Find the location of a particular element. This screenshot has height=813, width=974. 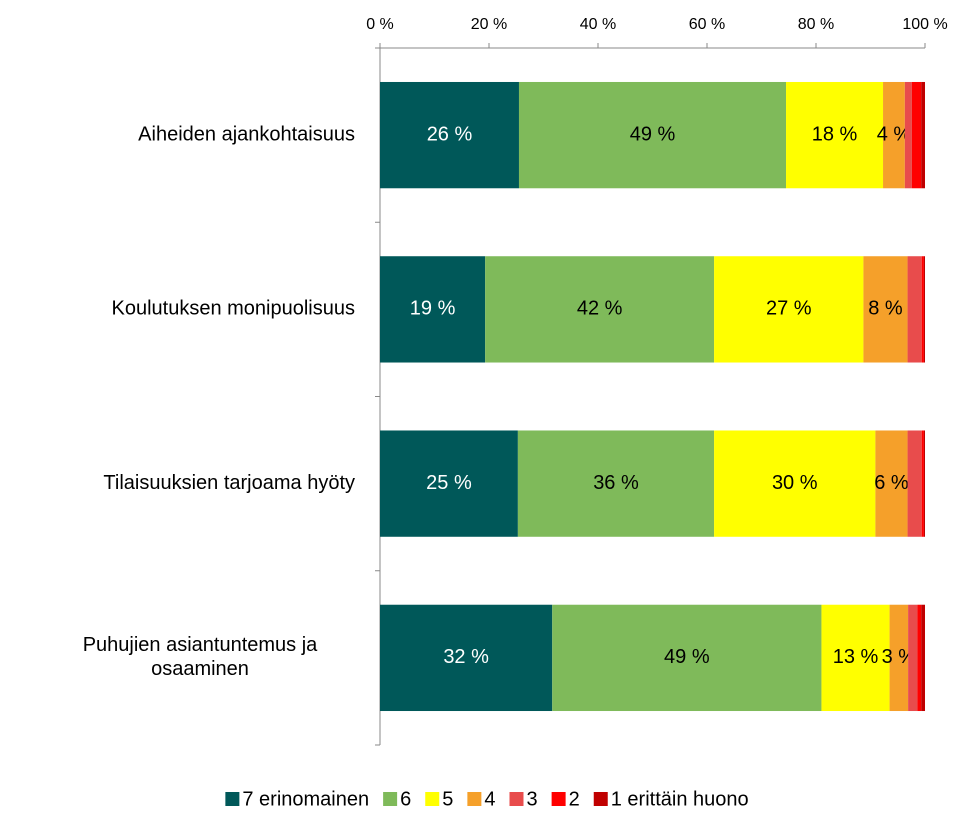

legend-label: 7 erinomainen is located at coordinates (305, 799).